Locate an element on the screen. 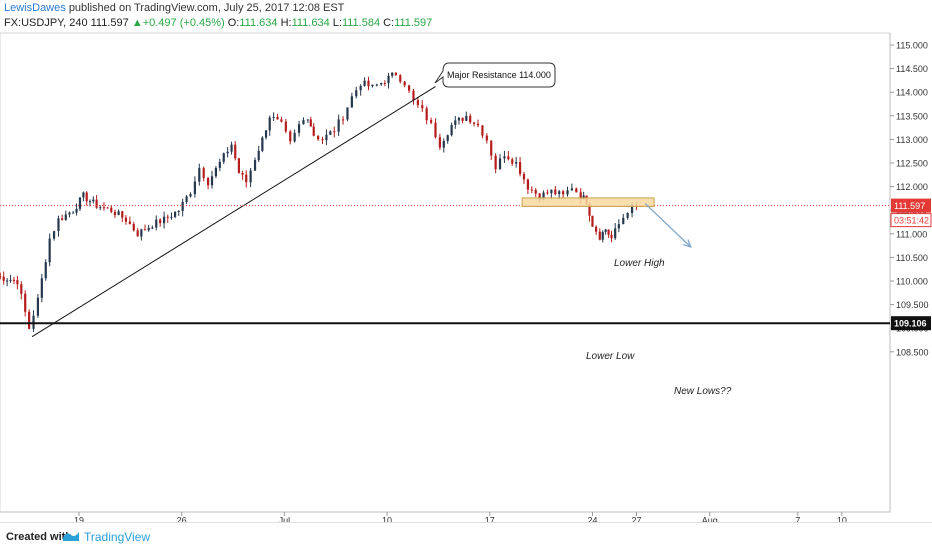 The image size is (932, 551). high-label: H: is located at coordinates (286, 23).